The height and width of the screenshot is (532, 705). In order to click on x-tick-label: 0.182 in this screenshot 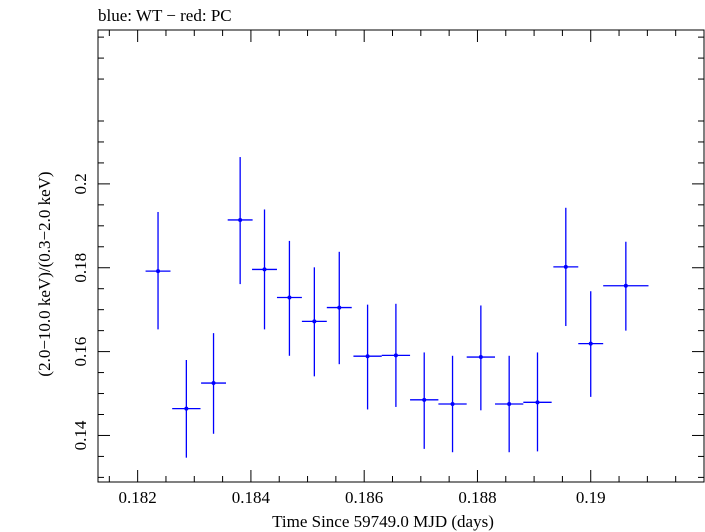, I will do `click(138, 497)`.